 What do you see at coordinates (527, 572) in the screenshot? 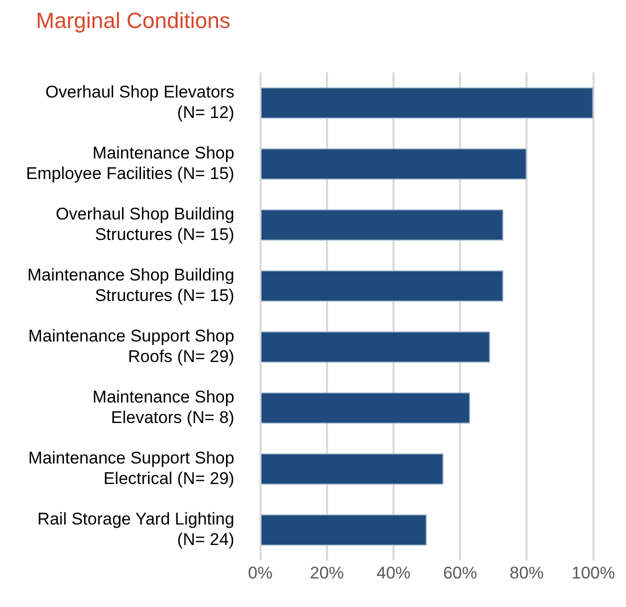
I see `x-tick-label: 80%` at bounding box center [527, 572].